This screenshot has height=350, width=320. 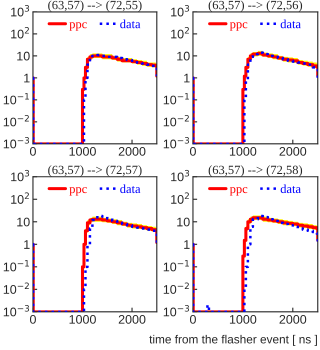 What do you see at coordinates (95, 171) in the screenshot?
I see `chart-title: (63,57) --> (72,57)` at bounding box center [95, 171].